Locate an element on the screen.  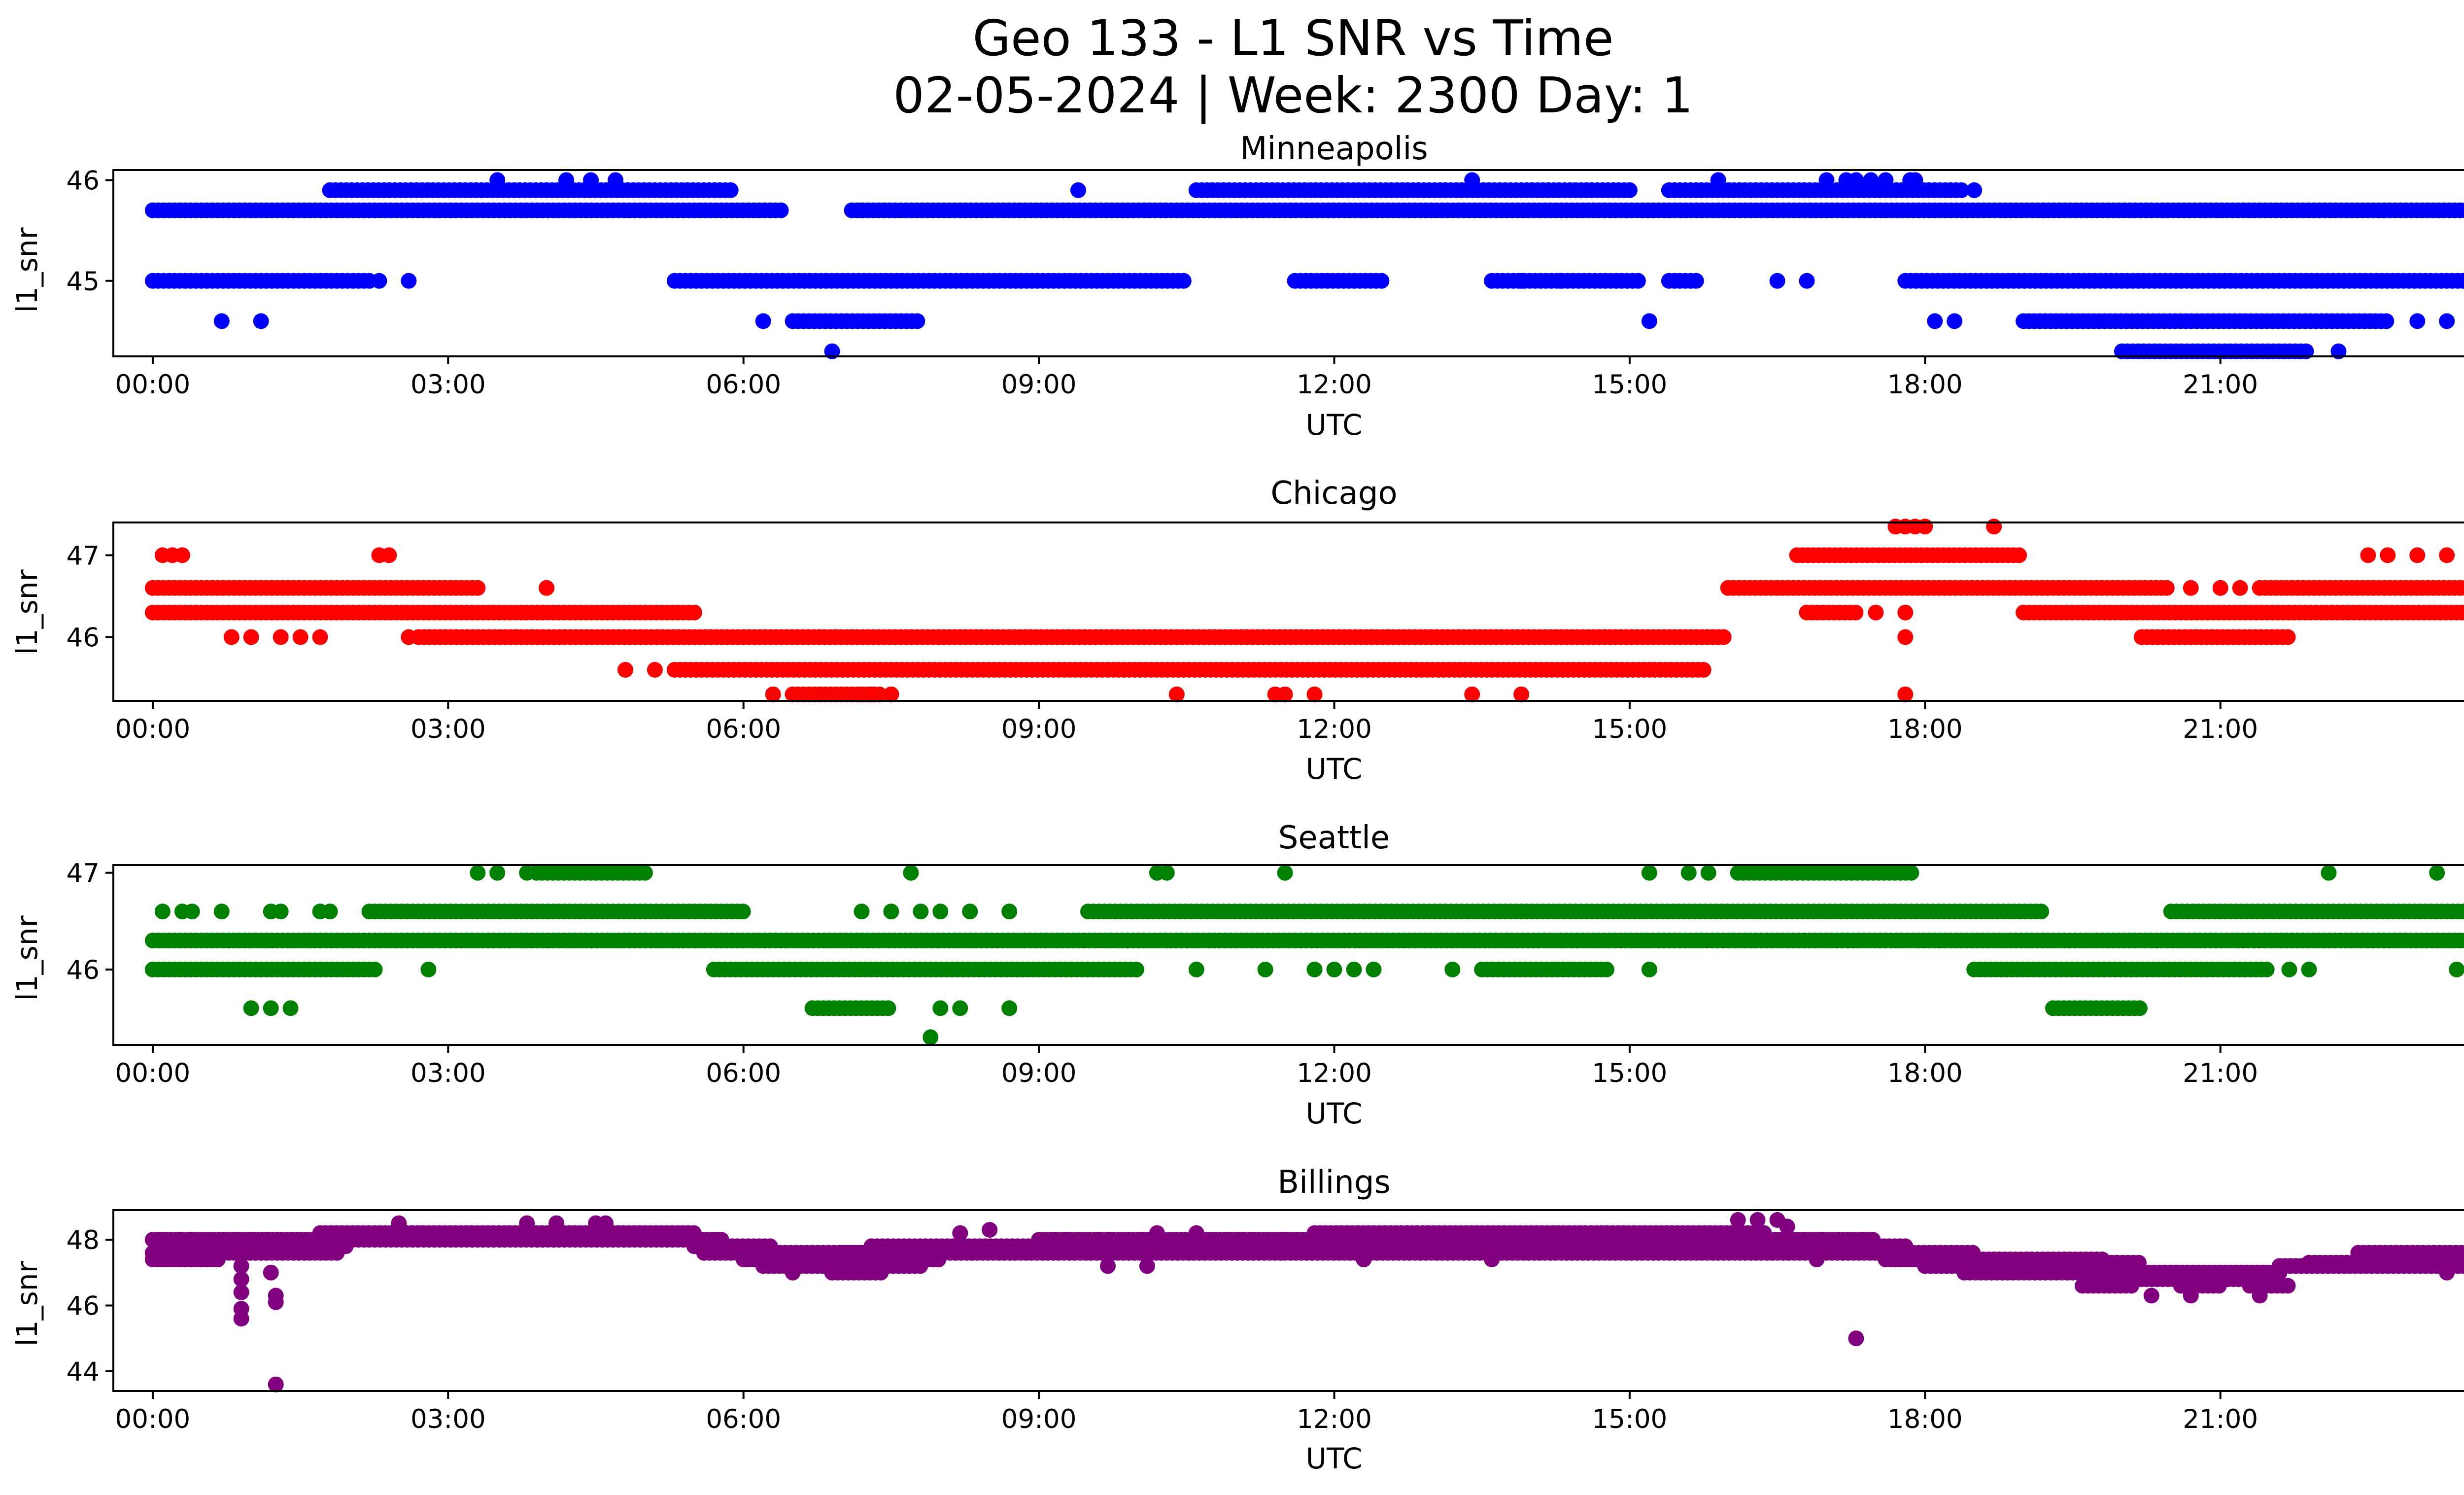
panel-title: Seattle is located at coordinates (1334, 838).